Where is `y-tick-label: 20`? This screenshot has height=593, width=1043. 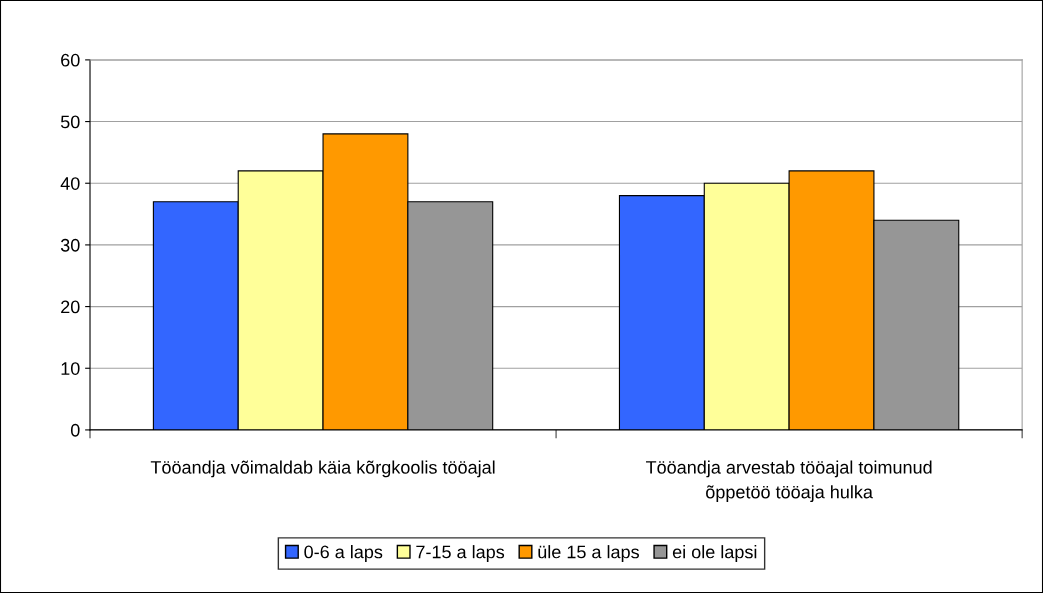
y-tick-label: 20 is located at coordinates (70, 307).